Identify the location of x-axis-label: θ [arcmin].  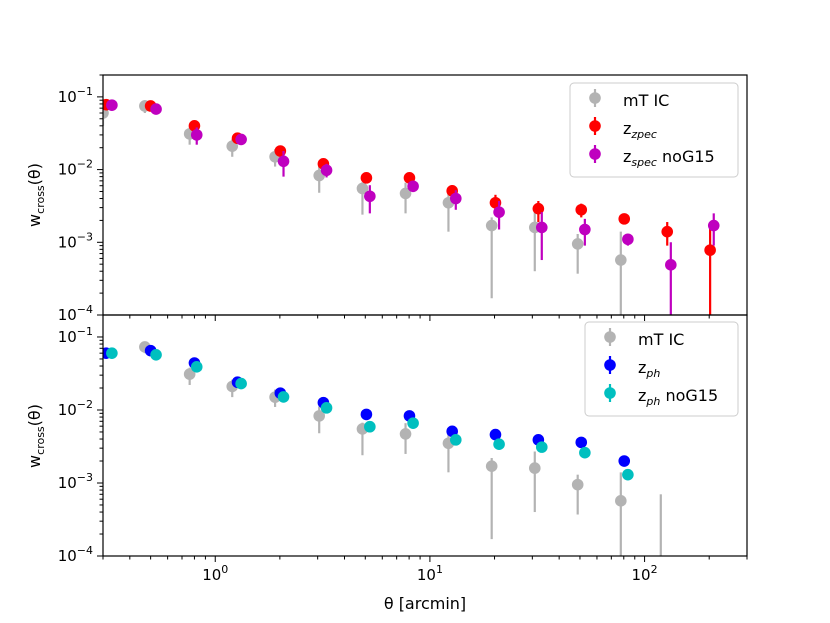
(425, 603).